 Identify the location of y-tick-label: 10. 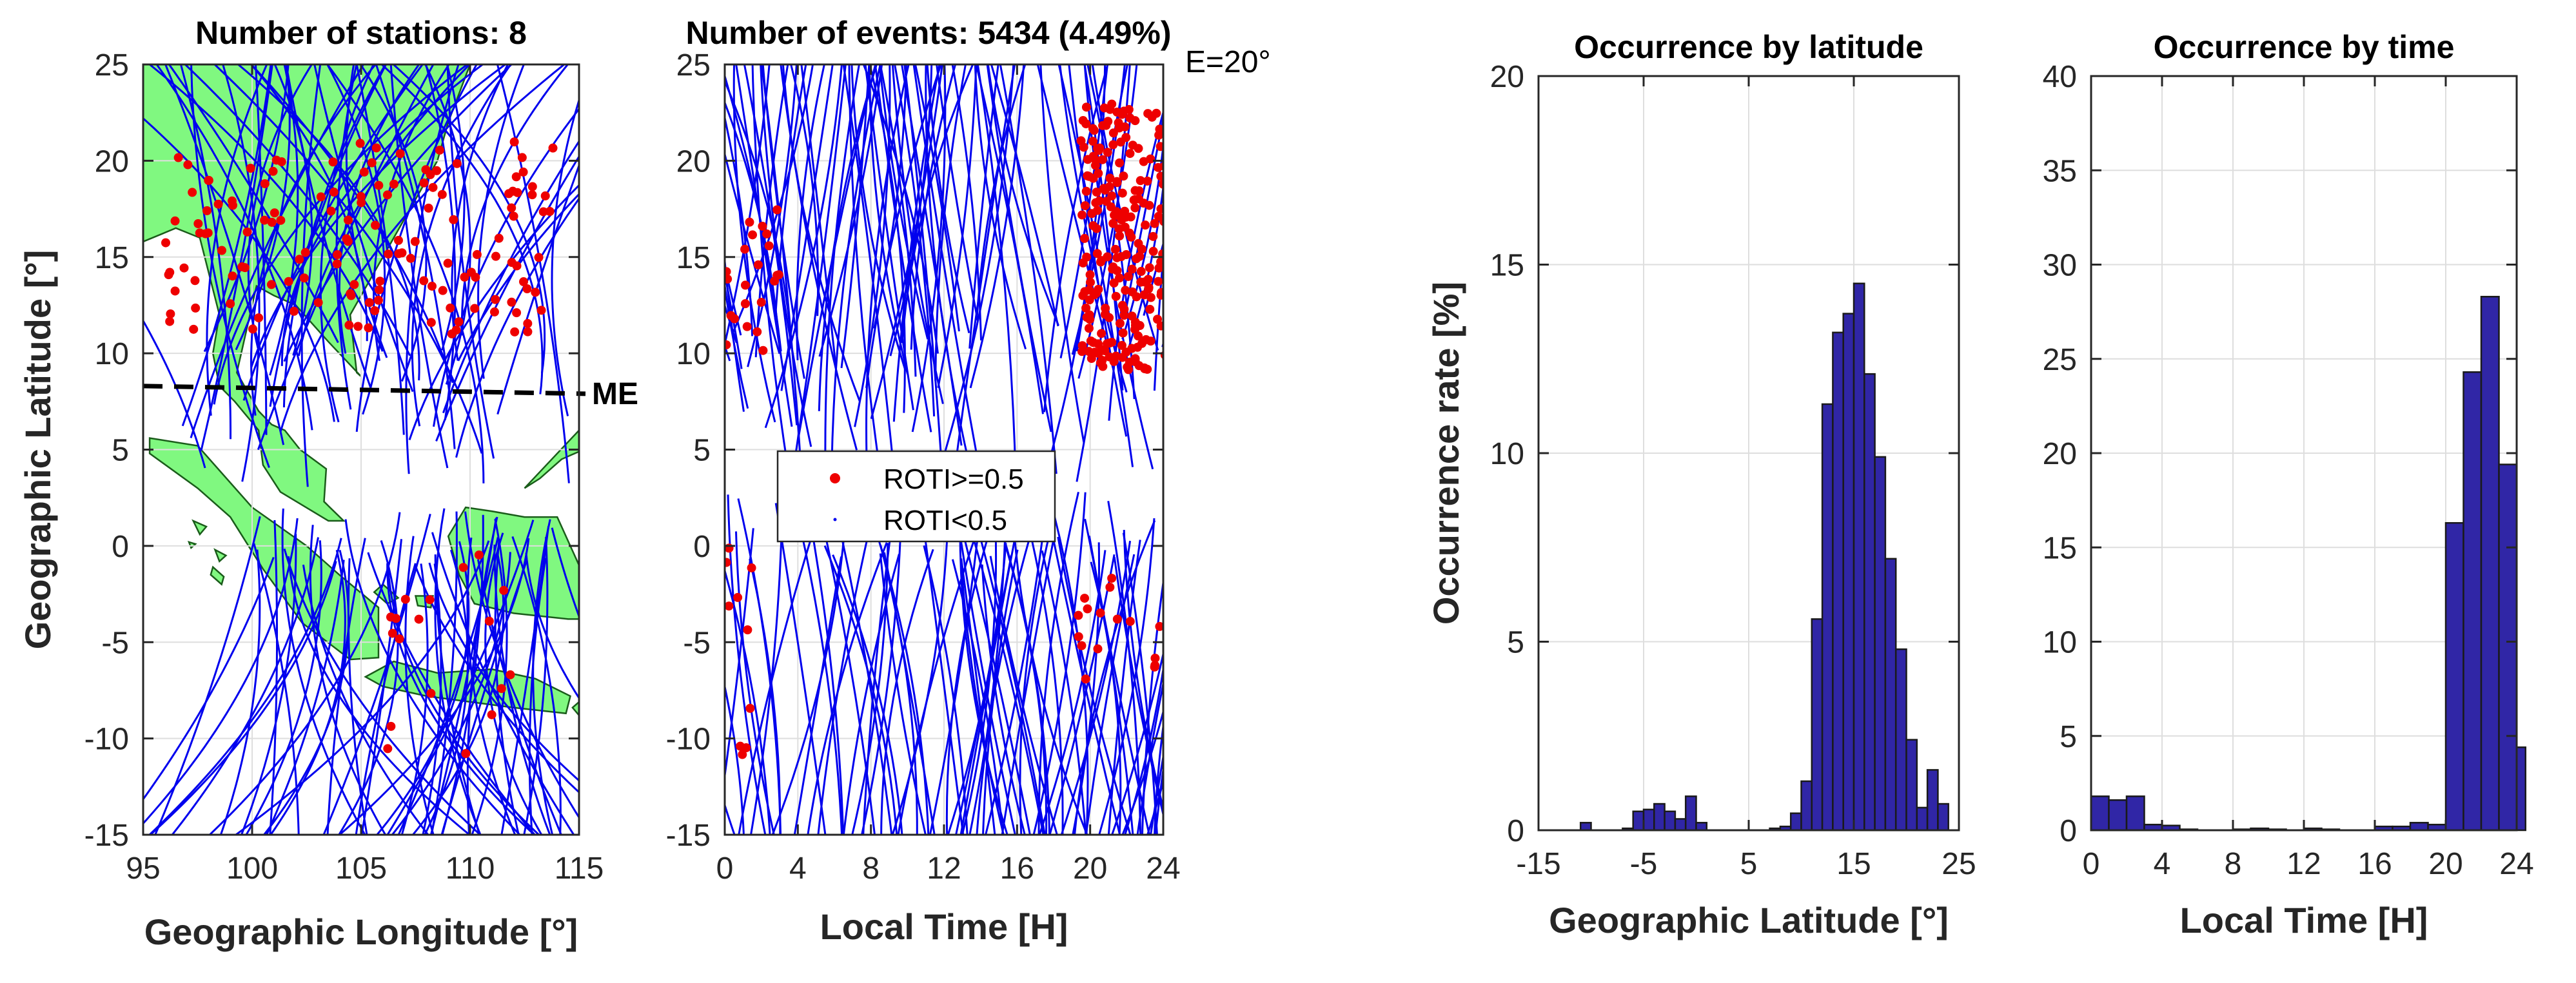
(2060, 643).